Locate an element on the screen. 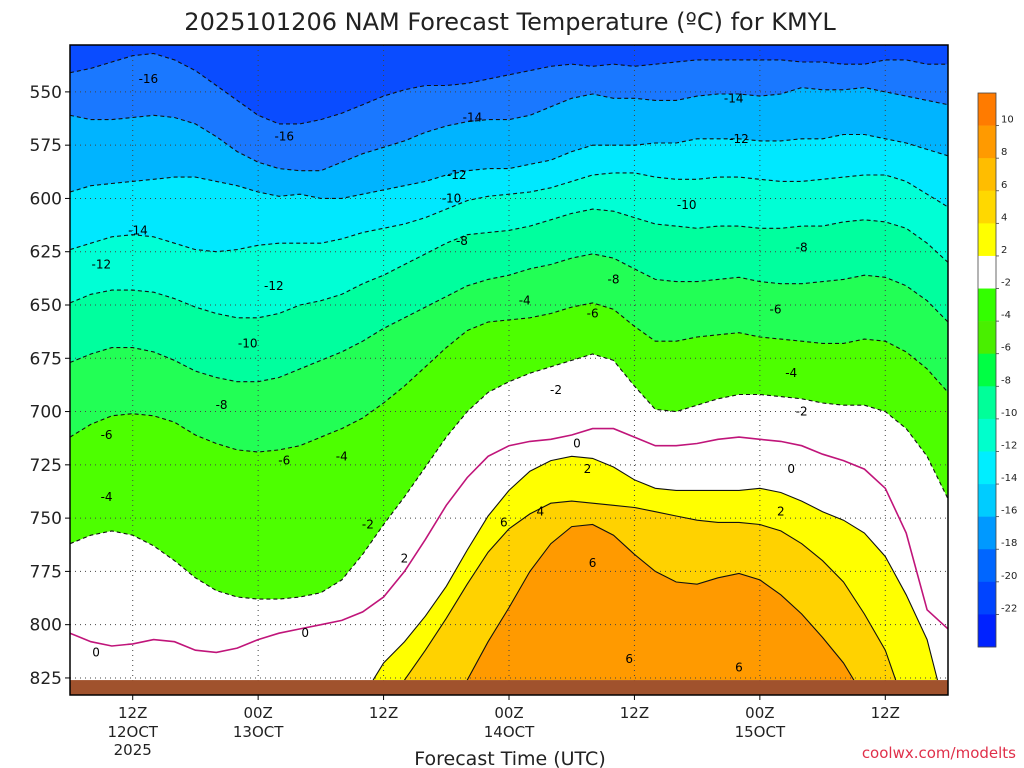 Image resolution: width=1024 pixels, height=768 pixels. colorbar: 10 8 6 4 2 -2 -4 -6 -8 -10 -12 -14 -16 -18 -20 -22 is located at coordinates (997, 370).